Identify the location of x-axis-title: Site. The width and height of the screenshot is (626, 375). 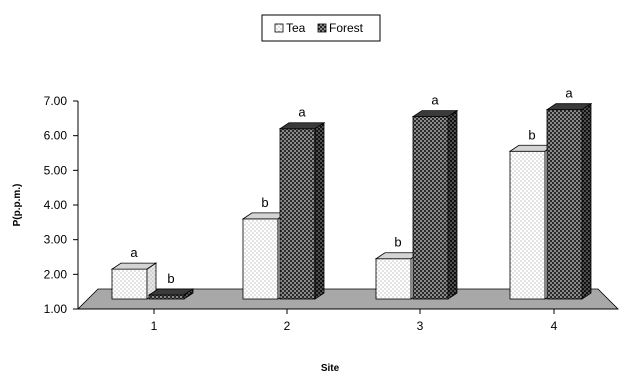
(330, 368).